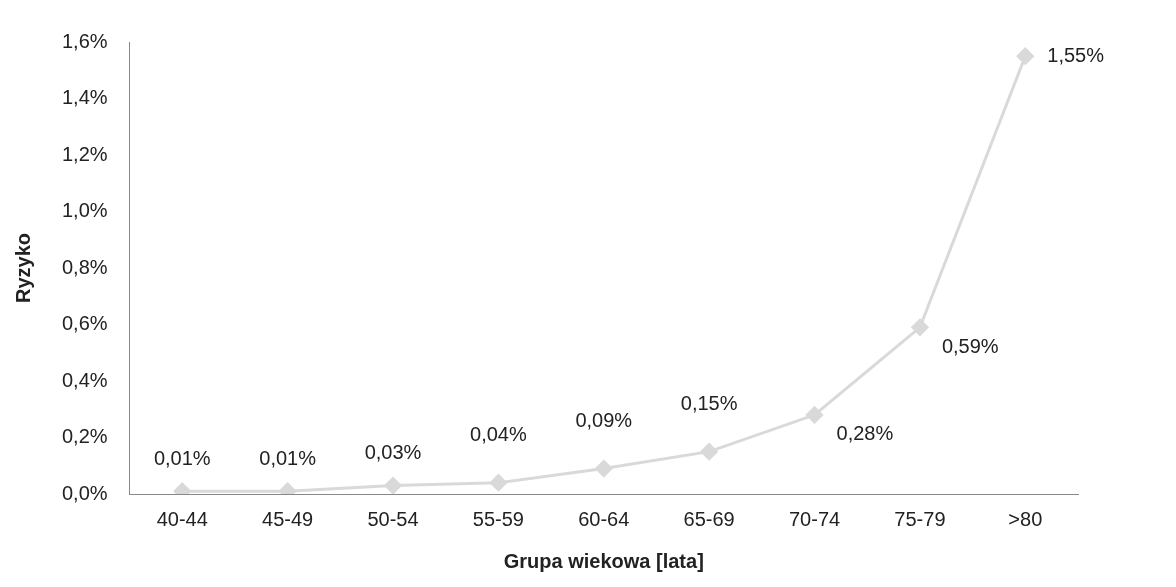 Image resolution: width=1176 pixels, height=587 pixels. What do you see at coordinates (920, 518) in the screenshot?
I see `x-tick-label: 75-79` at bounding box center [920, 518].